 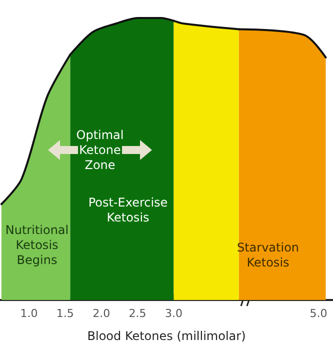 What do you see at coordinates (101, 313) in the screenshot?
I see `x-tick-label: 2.0` at bounding box center [101, 313].